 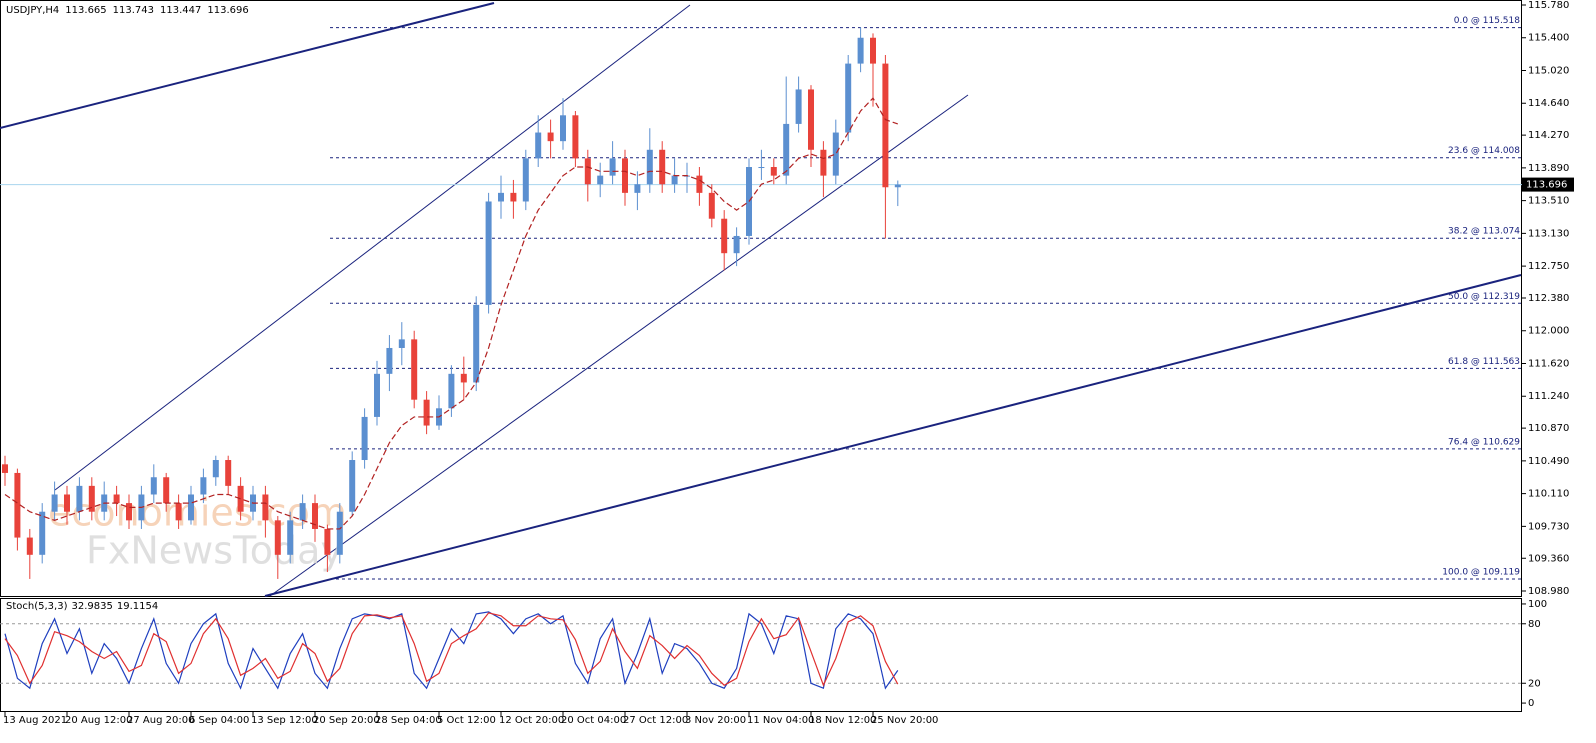 I want to click on x-tick-label: 27 Oct 12:00, so click(x=655, y=720).